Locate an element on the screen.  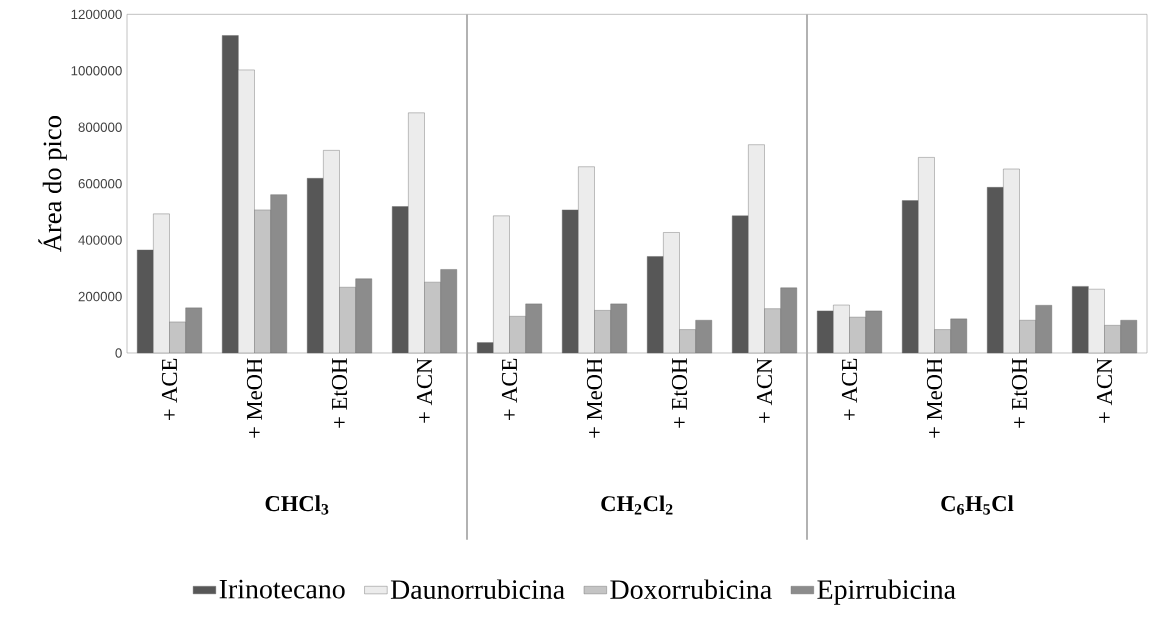
legend-label: Epirrubicina is located at coordinates (886, 592).